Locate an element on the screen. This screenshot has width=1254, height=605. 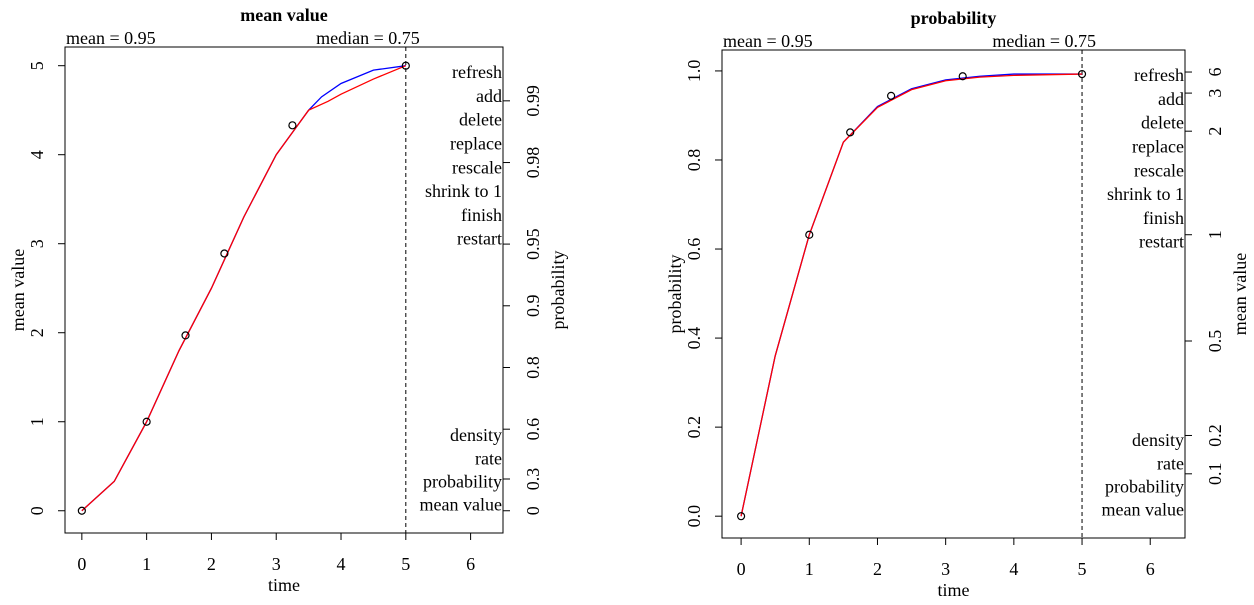
y-tick-label: 1.0 is located at coordinates (694, 71).